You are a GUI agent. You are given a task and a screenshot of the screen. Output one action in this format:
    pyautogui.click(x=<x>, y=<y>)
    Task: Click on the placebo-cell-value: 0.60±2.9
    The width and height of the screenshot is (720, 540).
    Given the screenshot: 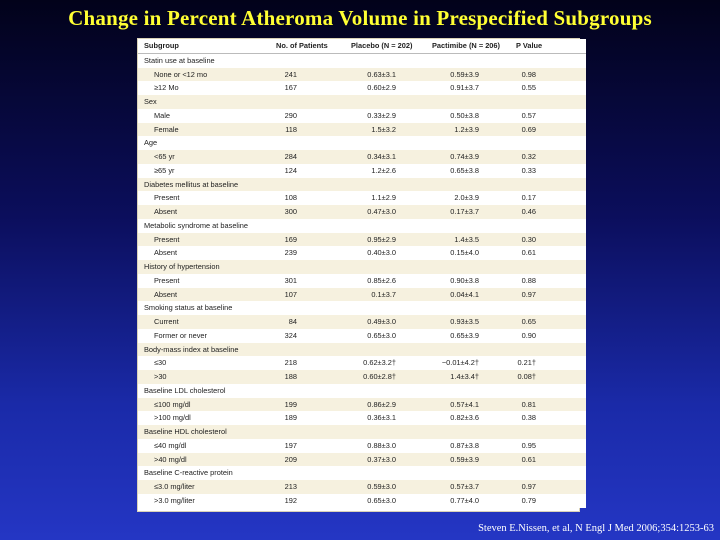 What is the action you would take?
    pyautogui.click(x=381, y=88)
    